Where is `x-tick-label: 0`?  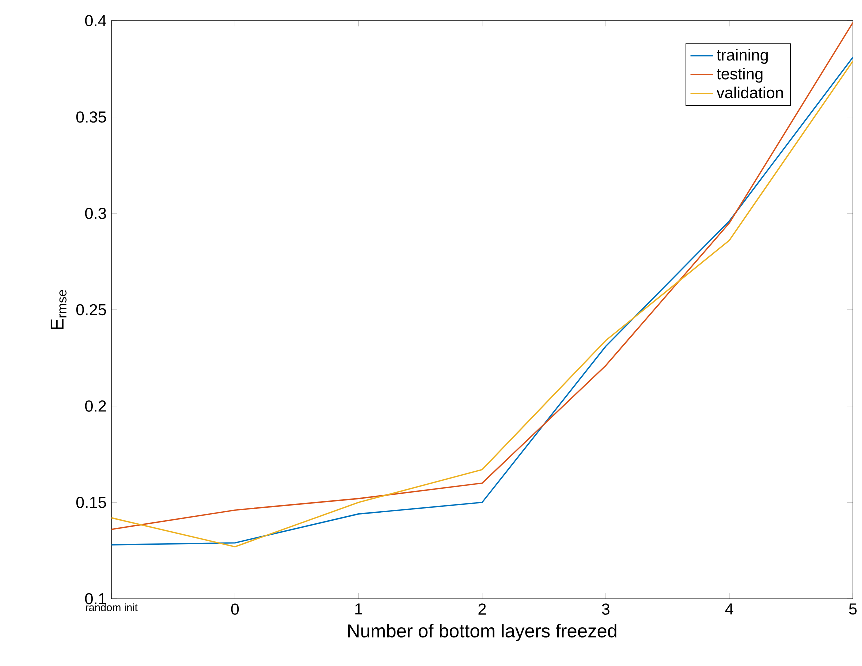 x-tick-label: 0 is located at coordinates (235, 610).